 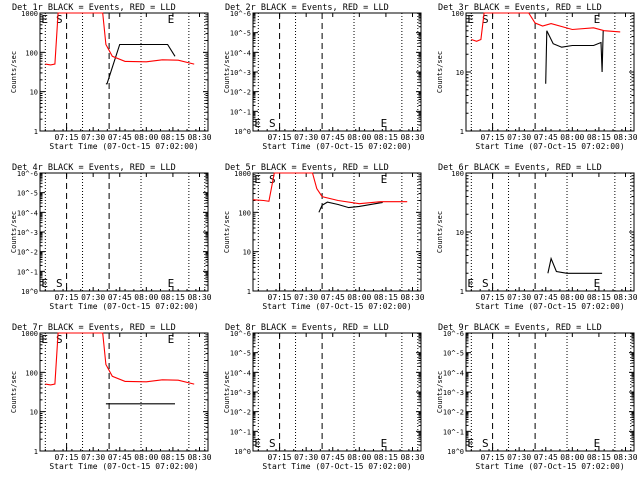 What do you see at coordinates (520, 168) in the screenshot?
I see `panel-title: Det 6r BLACK = Events, RED = LLD` at bounding box center [520, 168].